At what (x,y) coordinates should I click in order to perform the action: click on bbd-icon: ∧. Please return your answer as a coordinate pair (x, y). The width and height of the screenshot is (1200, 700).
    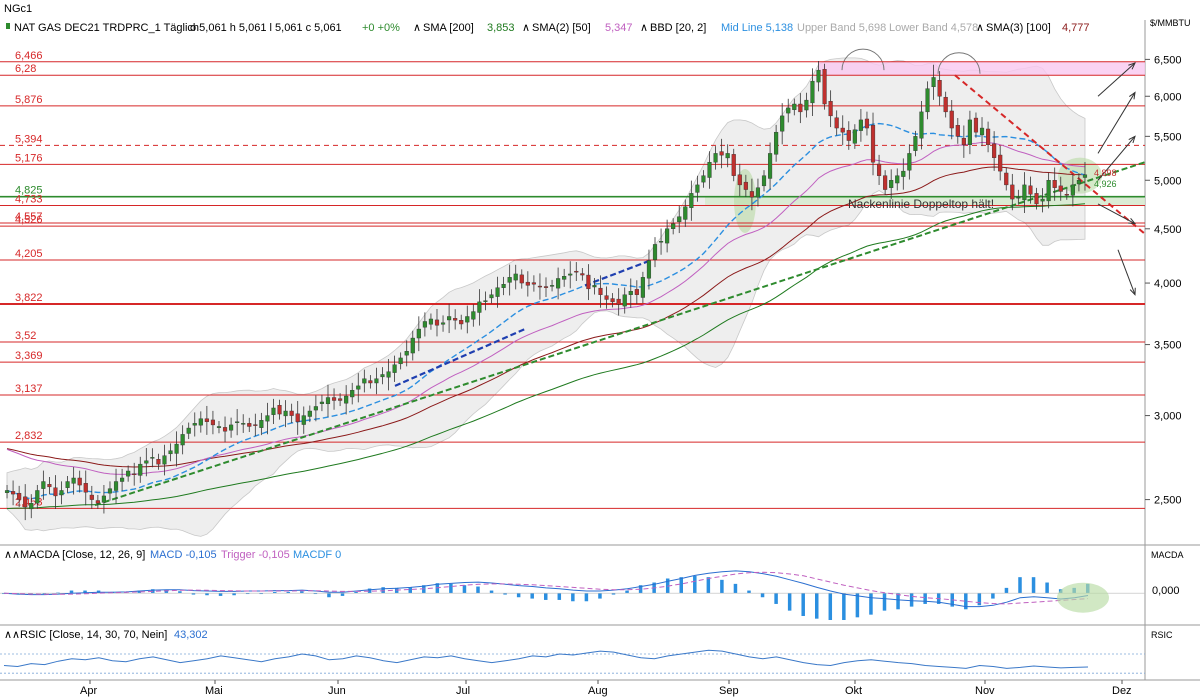
    Looking at the image, I should click on (644, 28).